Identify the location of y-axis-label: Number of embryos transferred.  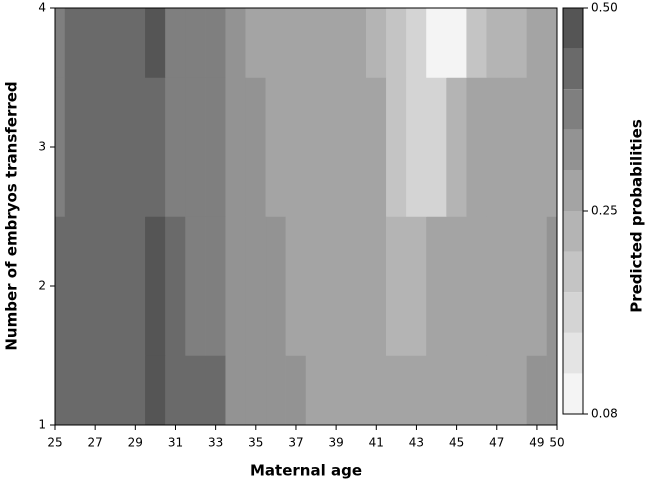
(12, 215).